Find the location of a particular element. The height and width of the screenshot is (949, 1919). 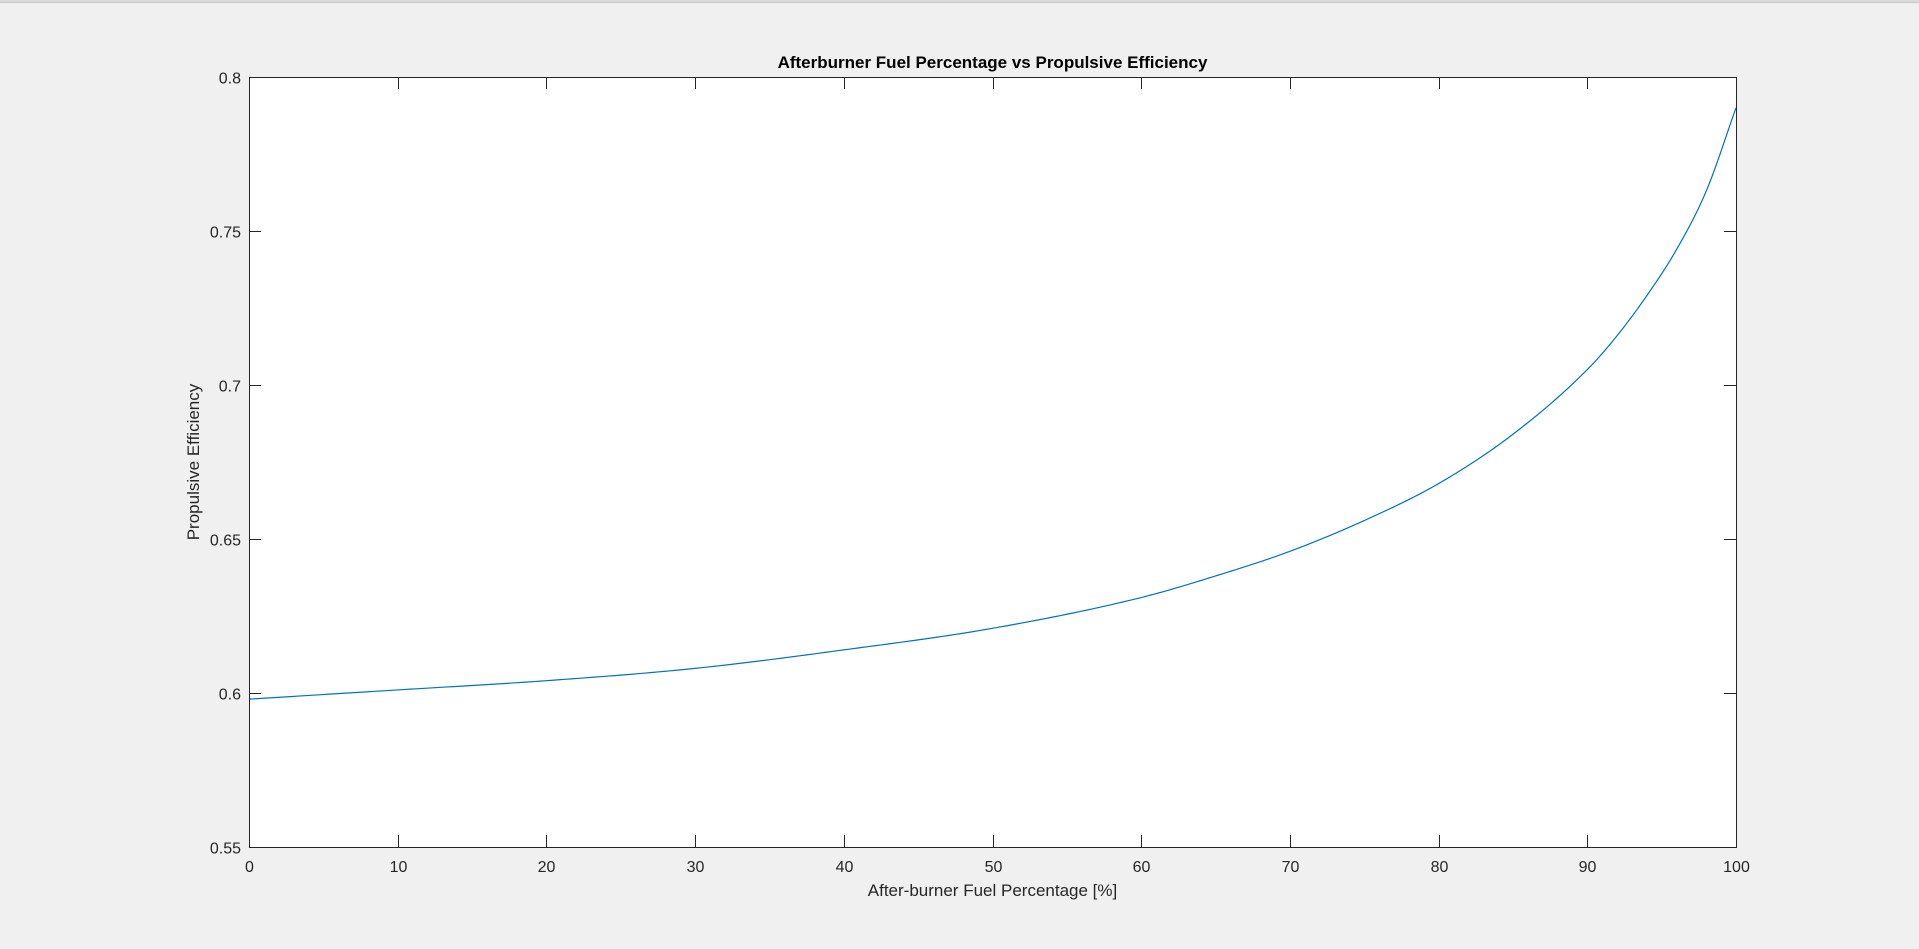

y-axis-label: Propulsive Efficiency is located at coordinates (193, 461).